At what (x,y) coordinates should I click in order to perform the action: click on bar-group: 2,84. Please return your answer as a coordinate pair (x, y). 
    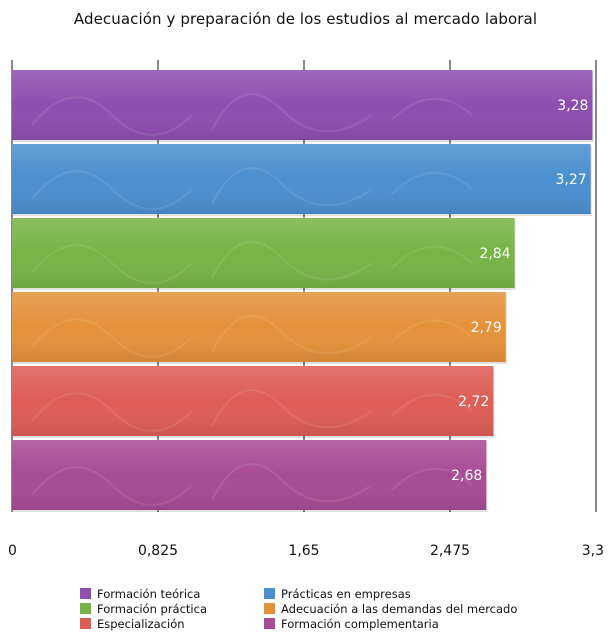
    Looking at the image, I should click on (264, 254).